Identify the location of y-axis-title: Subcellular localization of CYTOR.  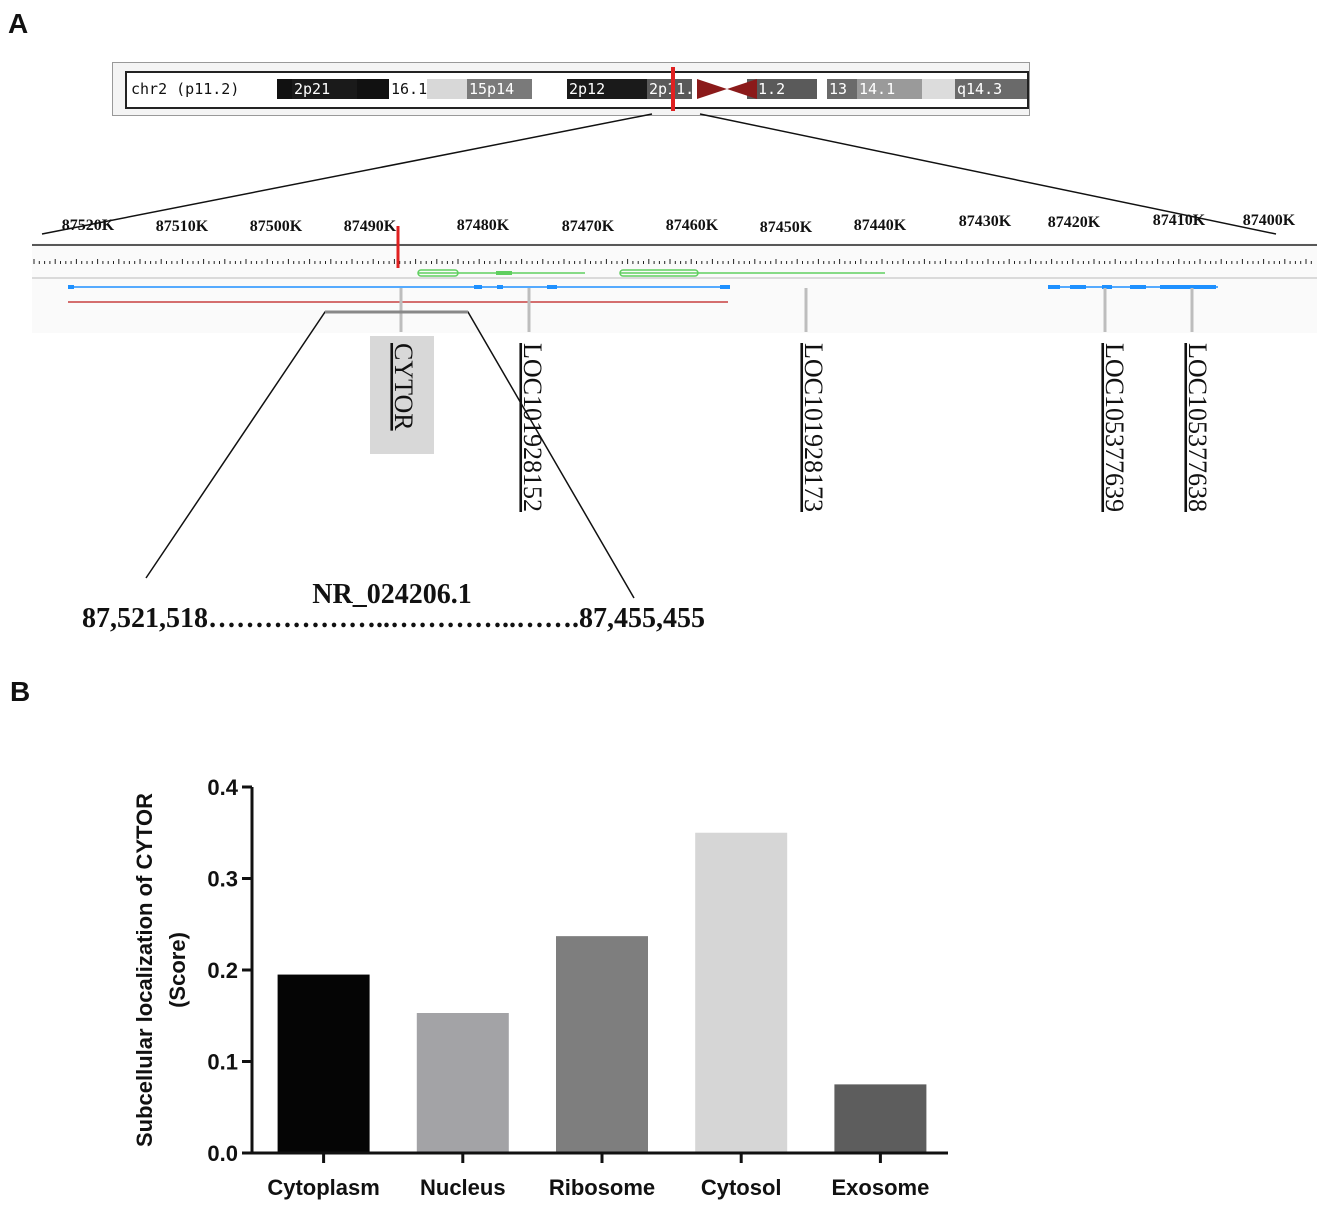
(144, 970).